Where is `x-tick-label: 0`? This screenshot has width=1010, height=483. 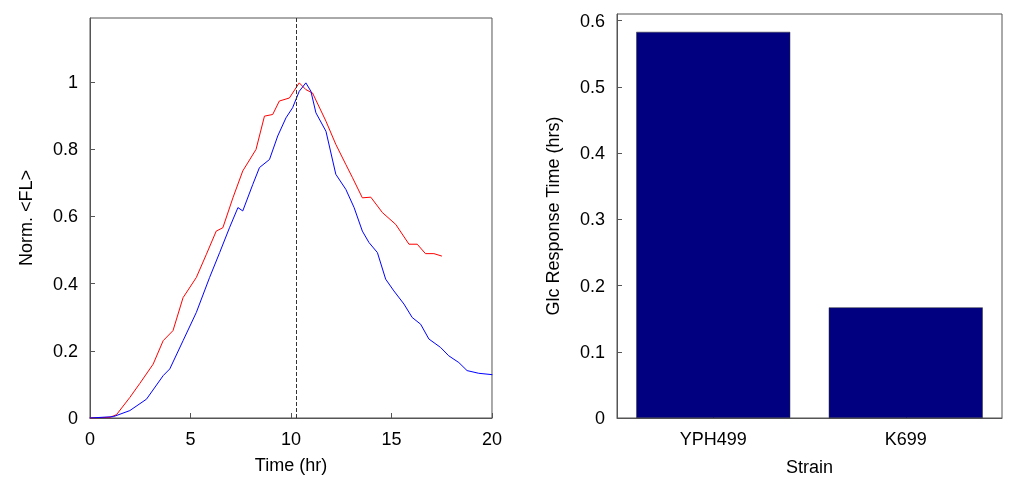 x-tick-label: 0 is located at coordinates (90, 439).